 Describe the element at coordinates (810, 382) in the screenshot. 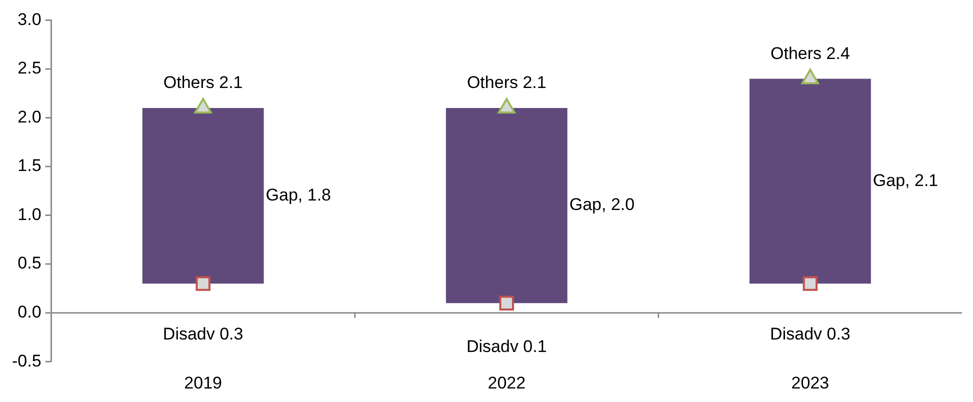

I see `x-tick-label: 2023` at that location.